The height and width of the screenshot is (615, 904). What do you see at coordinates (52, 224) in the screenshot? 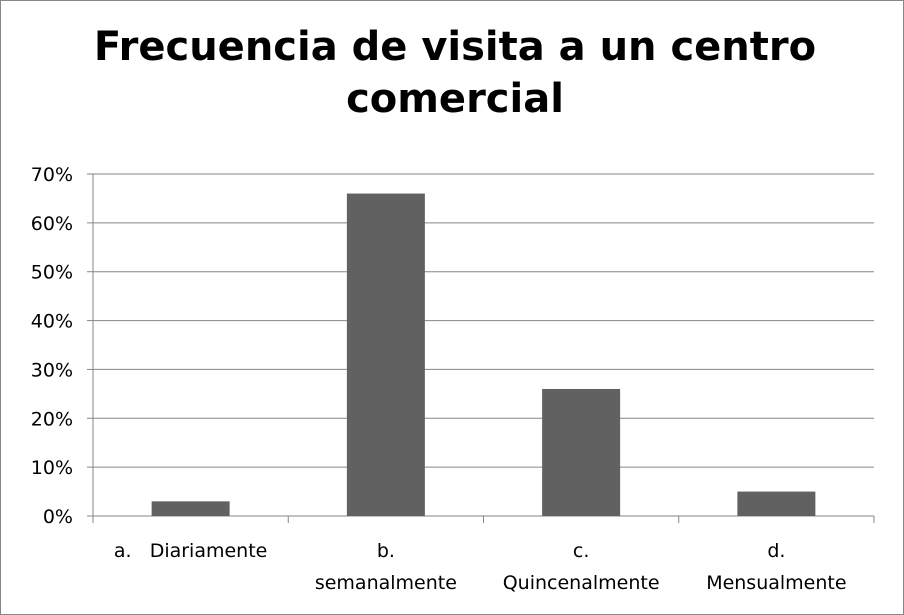
I see `y-tick-label: 60%` at bounding box center [52, 224].